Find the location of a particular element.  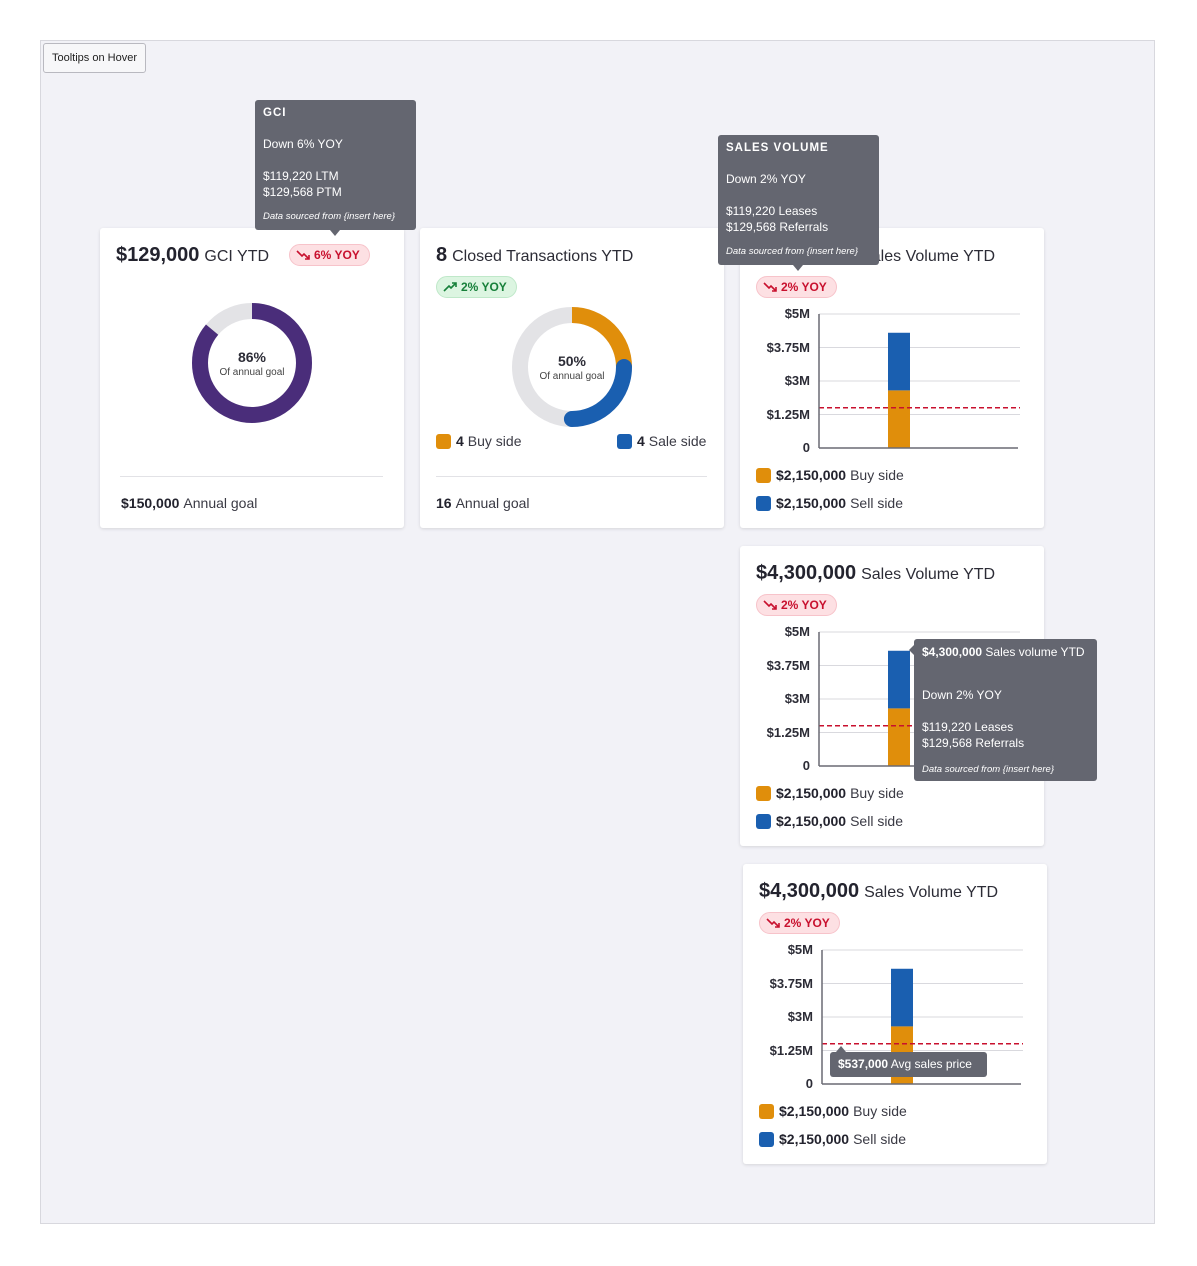

goal-value: $150,000 is located at coordinates (150, 503).